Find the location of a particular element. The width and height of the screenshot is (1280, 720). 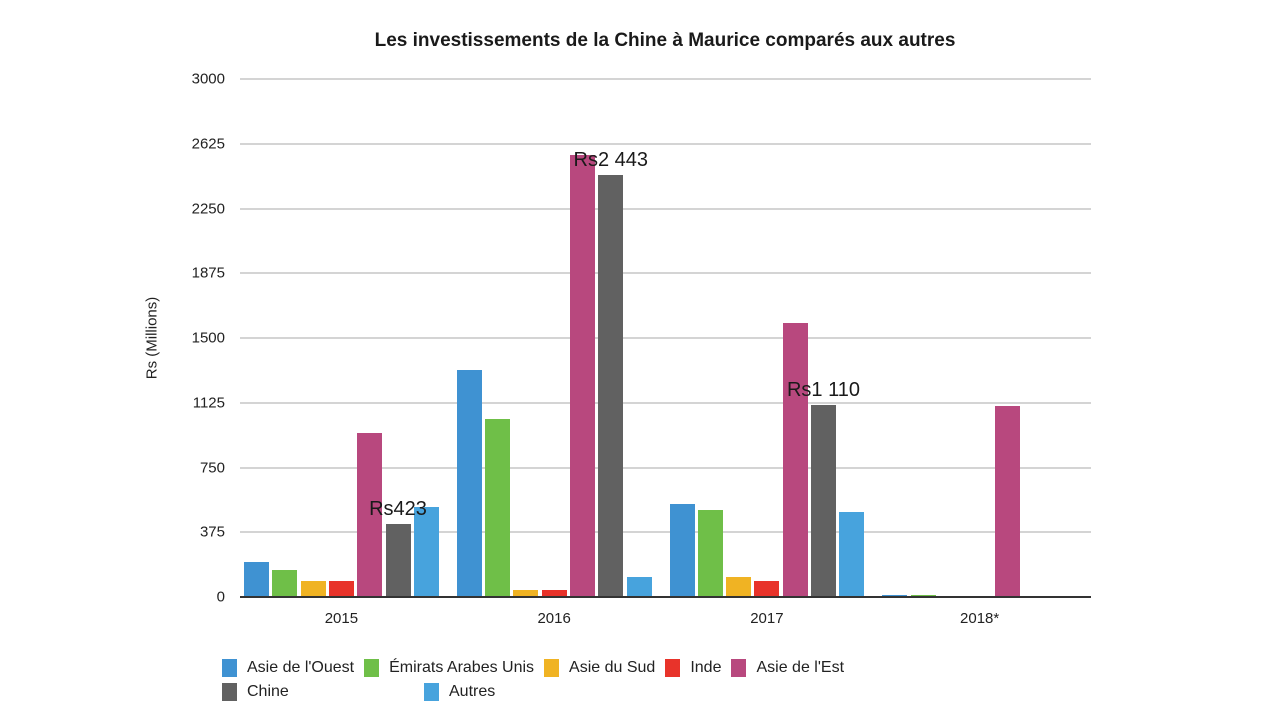

bar-asie-de-l-est-2015 is located at coordinates (370, 514).